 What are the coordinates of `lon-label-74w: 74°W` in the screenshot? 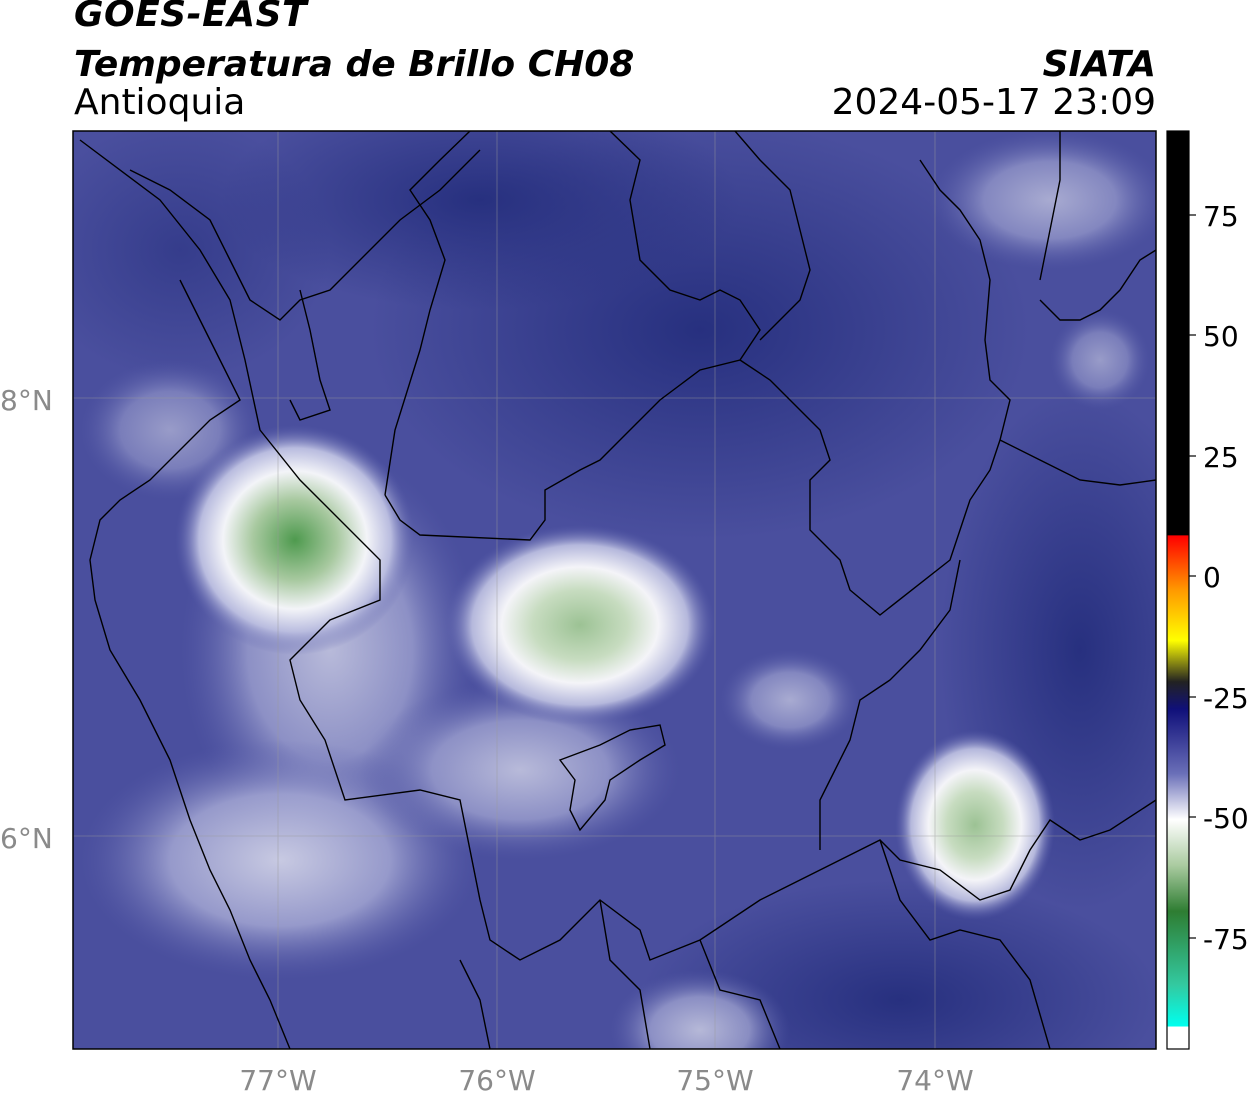 It's located at (934, 1080).